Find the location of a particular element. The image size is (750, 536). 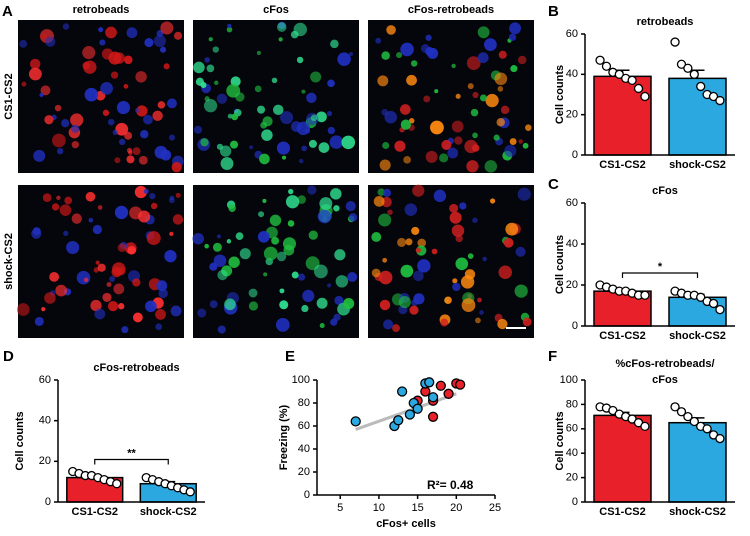

y-tick-label: 0 is located at coordinates (575, 326).